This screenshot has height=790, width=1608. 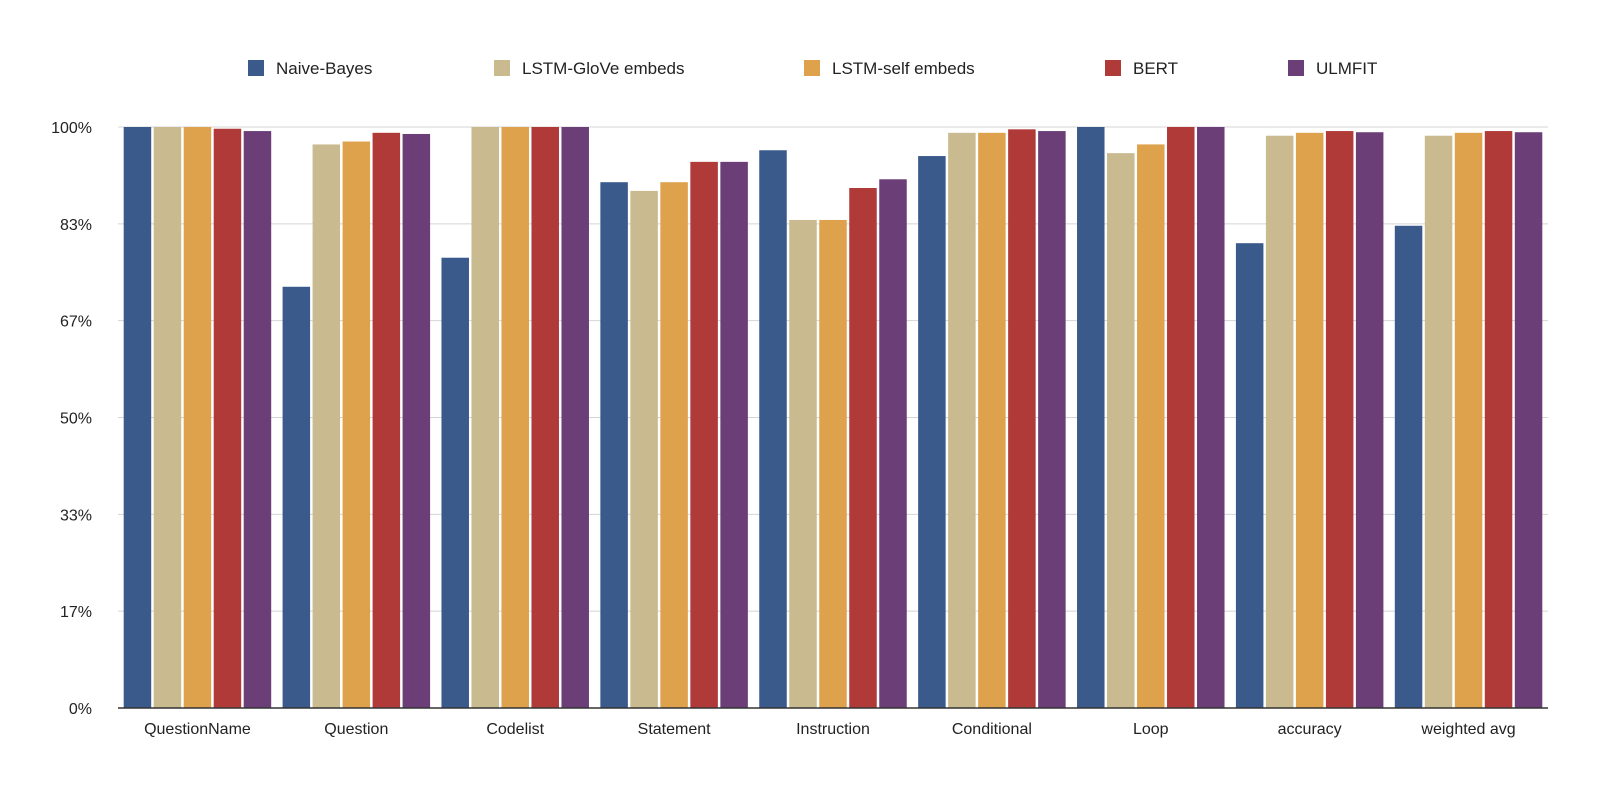 I want to click on bar-bert-statement, so click(x=704, y=435).